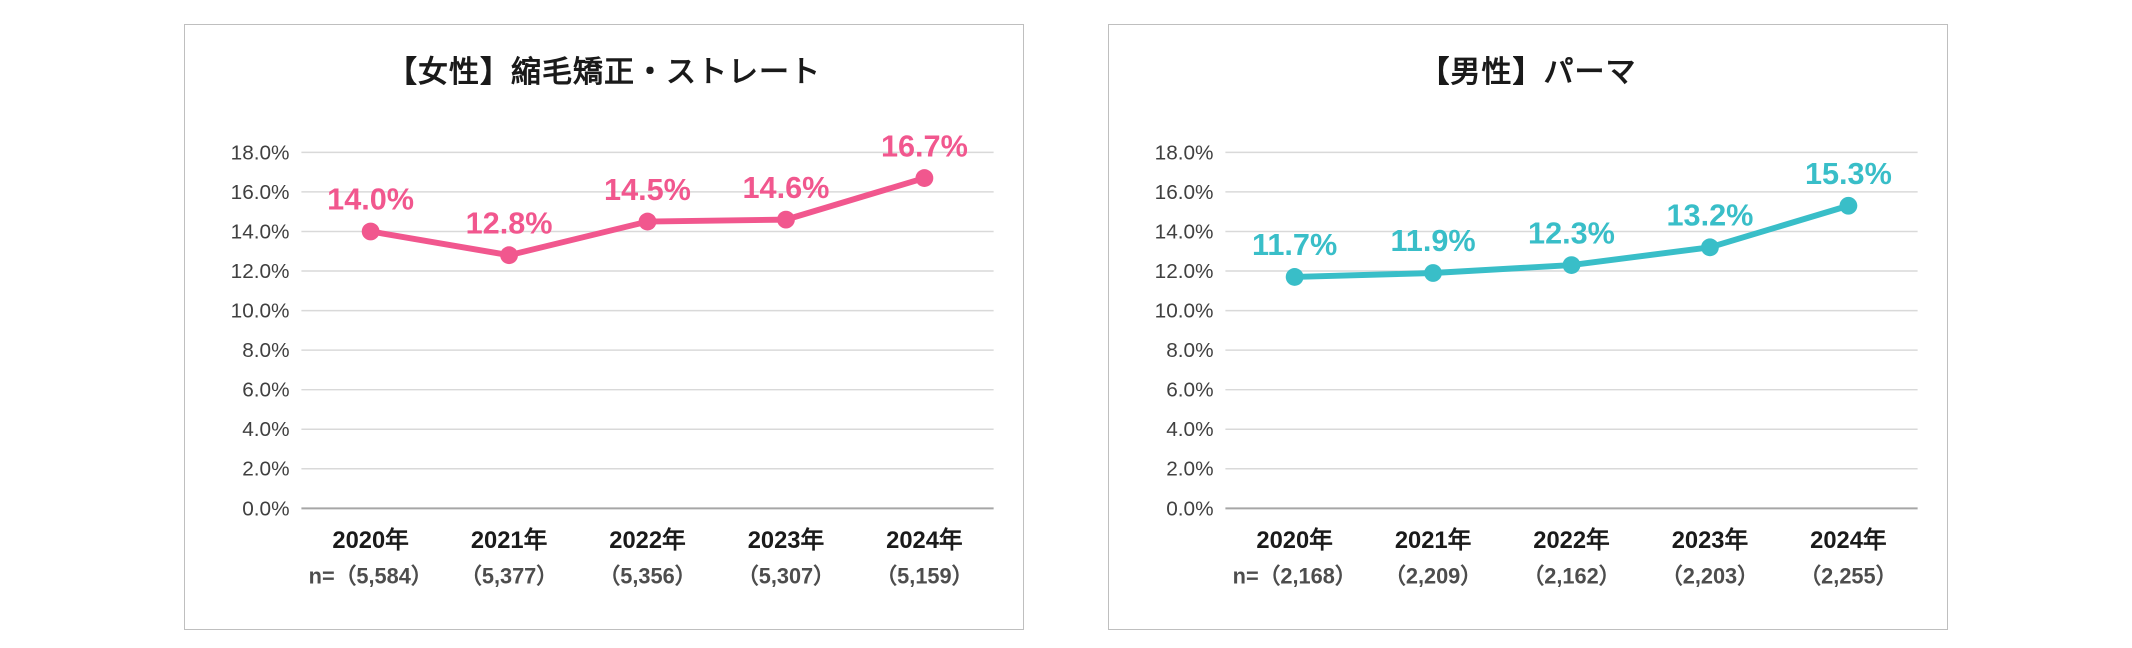 This screenshot has height=648, width=2132. What do you see at coordinates (509, 223) in the screenshot?
I see `data-label: 12.8%` at bounding box center [509, 223].